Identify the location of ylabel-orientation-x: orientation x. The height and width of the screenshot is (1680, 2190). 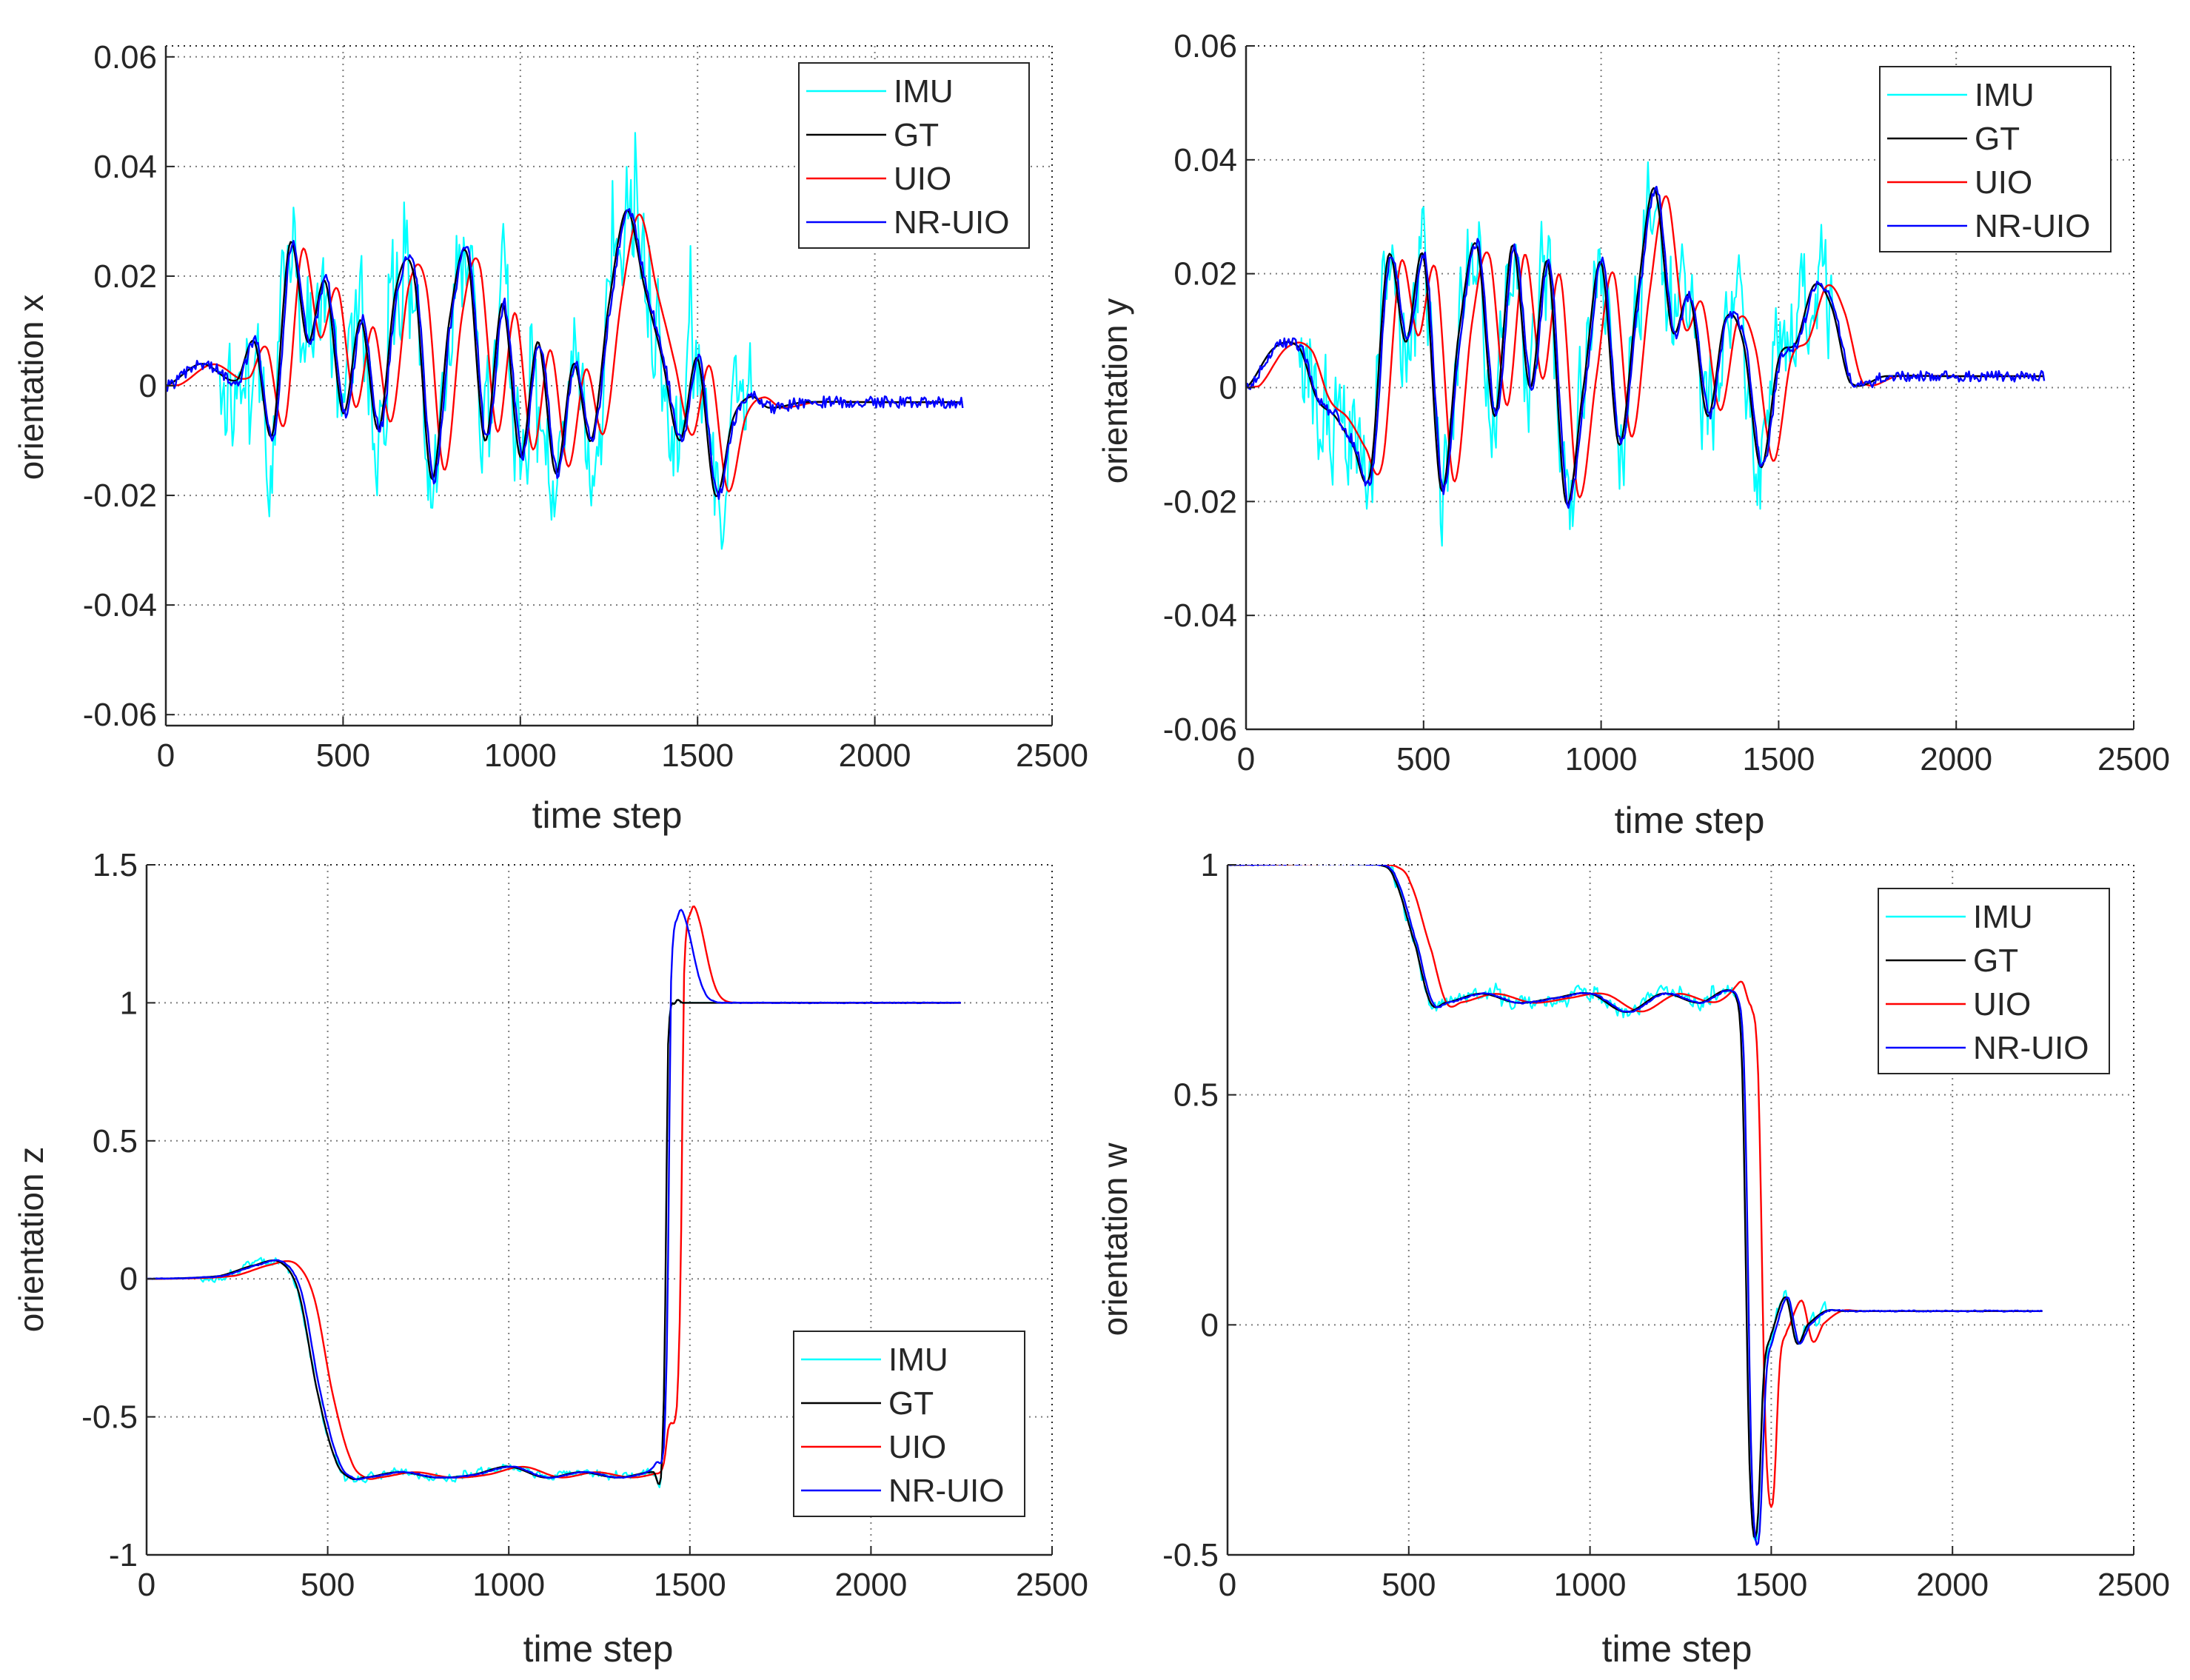
(31, 388).